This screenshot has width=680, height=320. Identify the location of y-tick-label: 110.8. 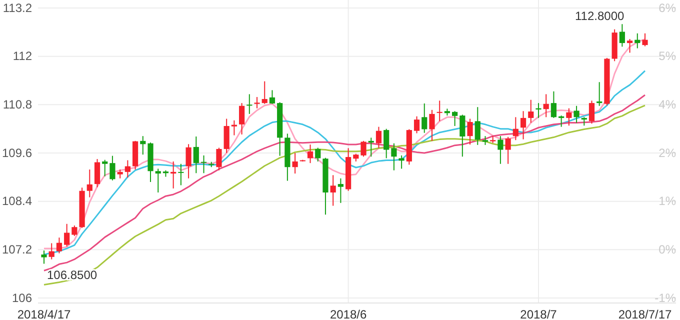
(17, 105).